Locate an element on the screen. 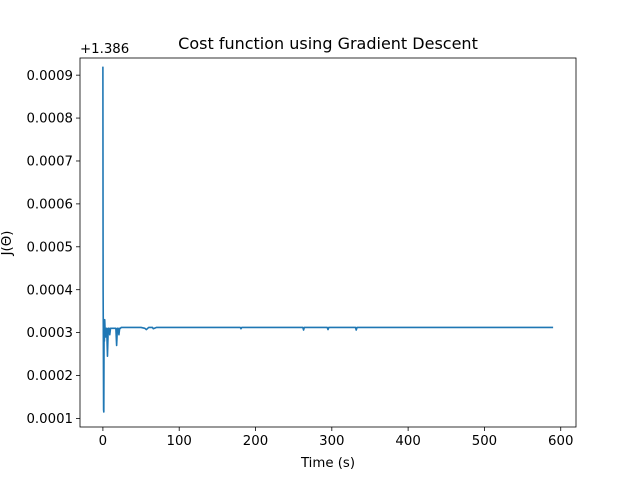  y-tick-label: 0.0002 is located at coordinates (49, 376).